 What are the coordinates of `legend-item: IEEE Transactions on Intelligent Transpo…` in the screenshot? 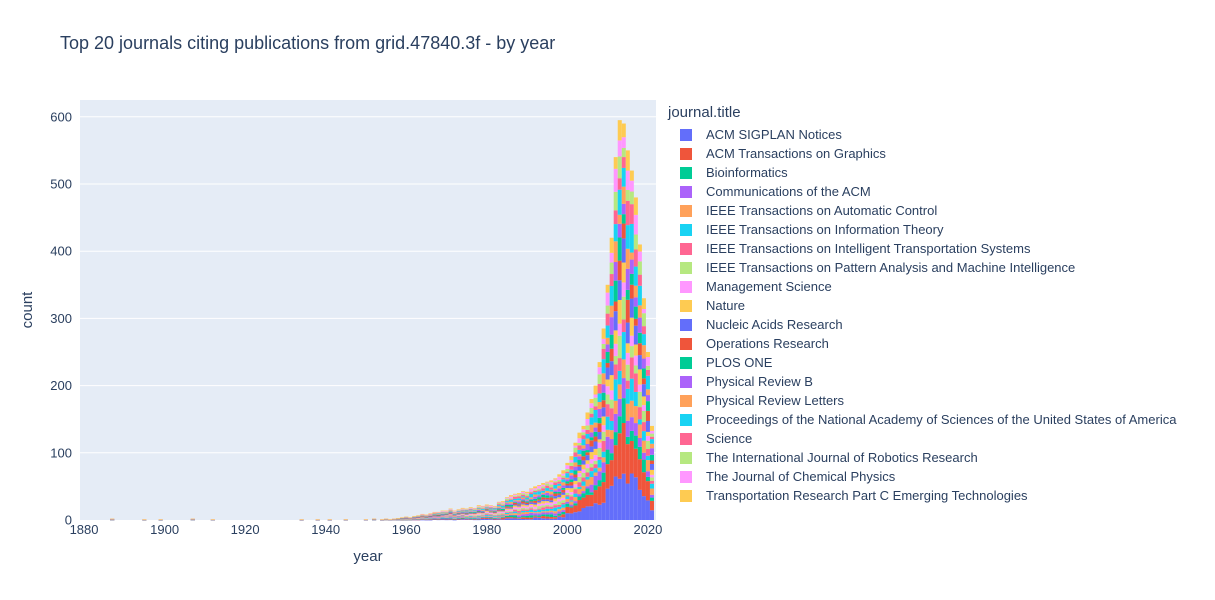 It's located at (922, 248).